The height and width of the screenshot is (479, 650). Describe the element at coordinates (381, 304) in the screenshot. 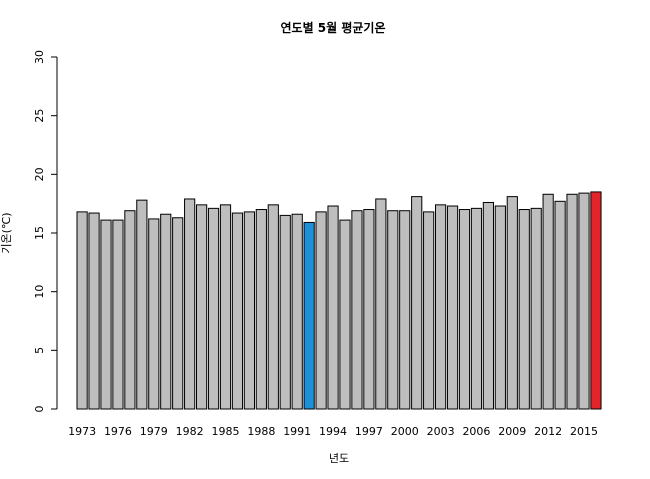

I see `bar-1998` at that location.